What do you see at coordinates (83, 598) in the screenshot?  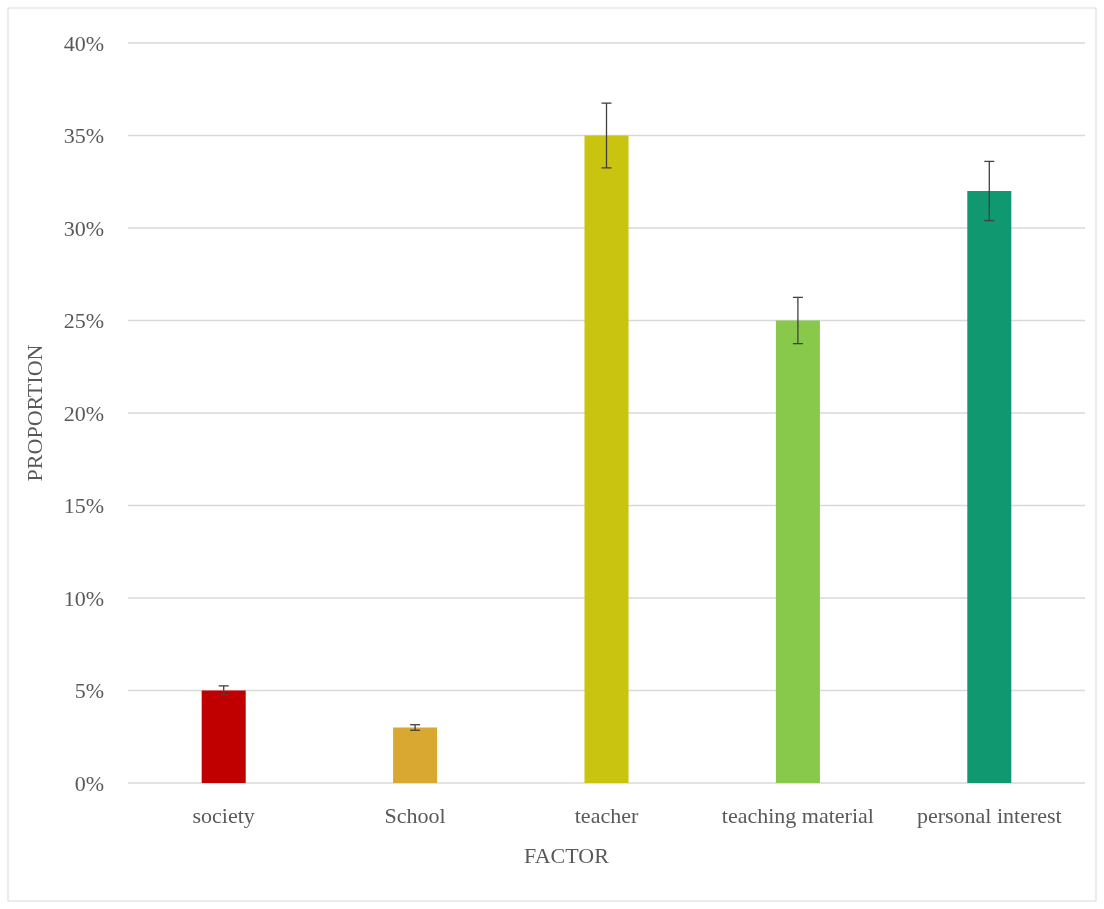 I see `y-tick-label: 10%` at bounding box center [83, 598].